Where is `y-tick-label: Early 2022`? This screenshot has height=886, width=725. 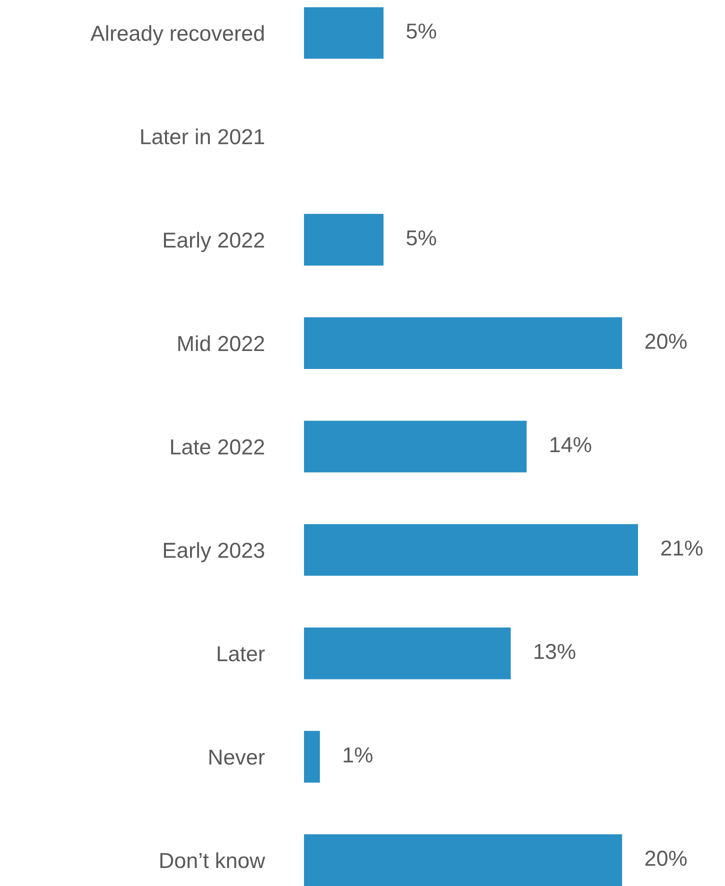
y-tick-label: Early 2022 is located at coordinates (214, 242).